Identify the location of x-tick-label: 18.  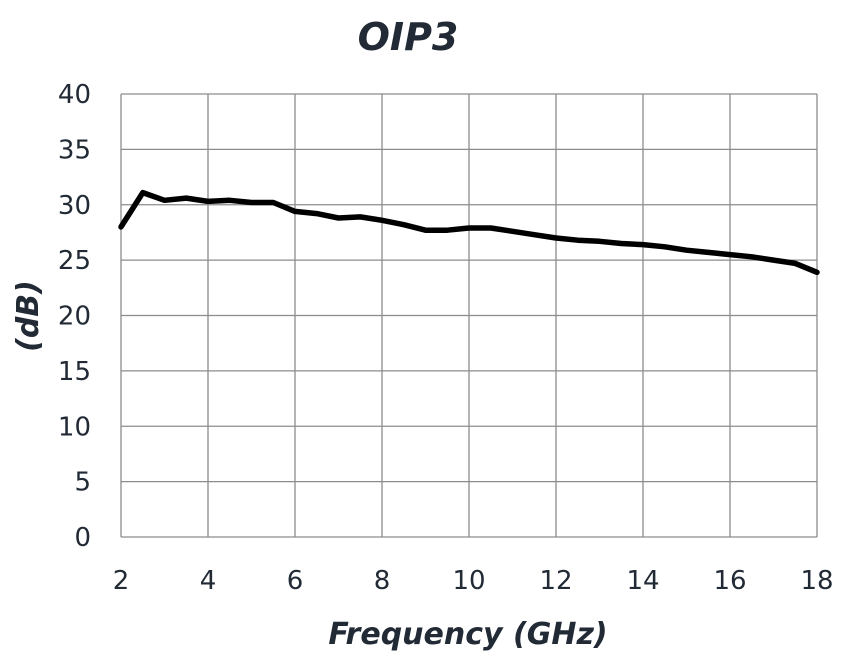
(816, 581).